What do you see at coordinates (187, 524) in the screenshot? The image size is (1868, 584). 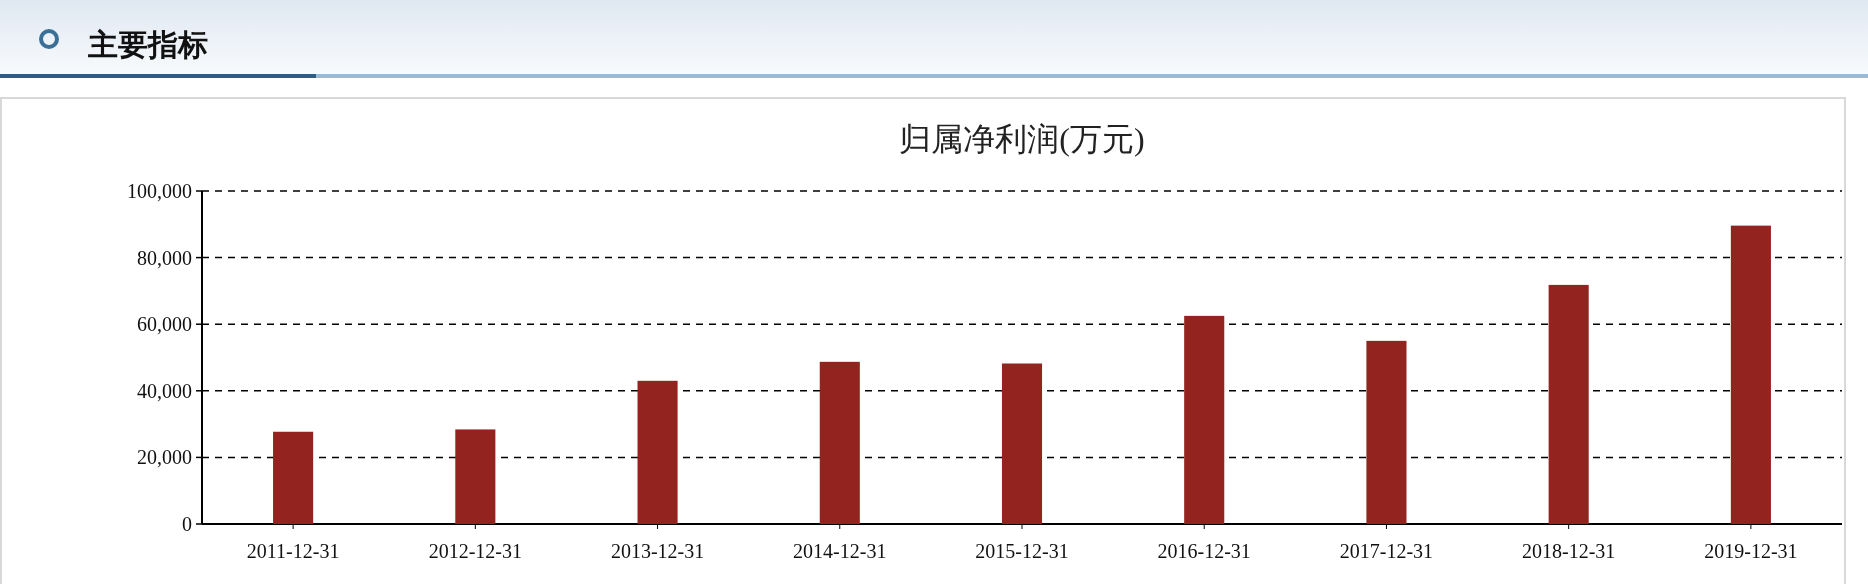 I see `y-tick-label: 0` at bounding box center [187, 524].